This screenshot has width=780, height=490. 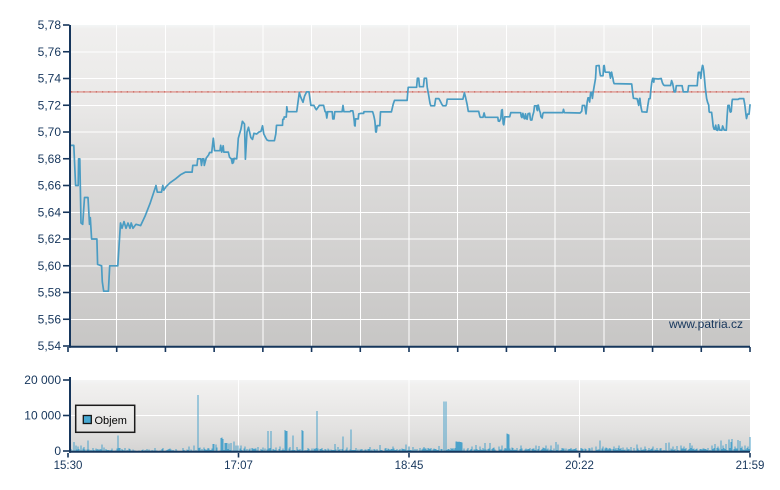 What do you see at coordinates (50, 159) in the screenshot?
I see `svg-text: 5,68` at bounding box center [50, 159].